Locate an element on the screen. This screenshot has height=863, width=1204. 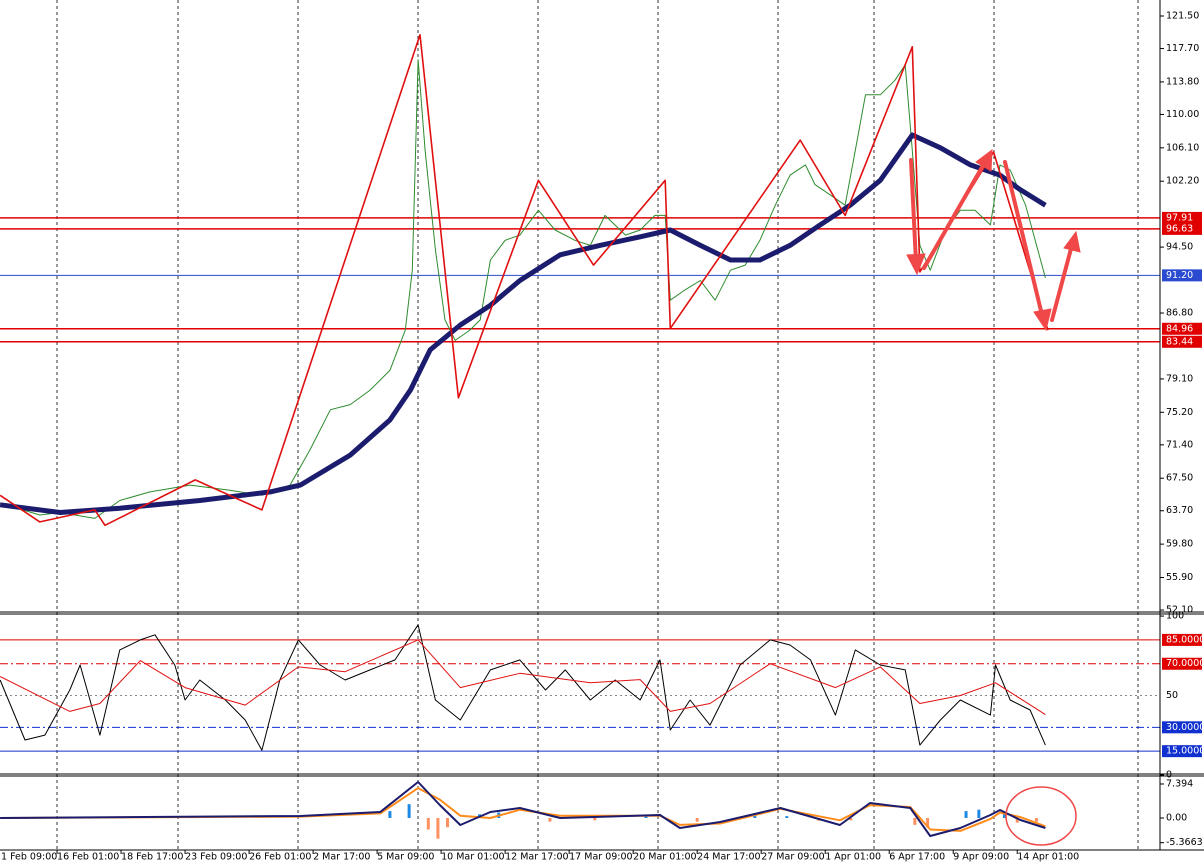
level-label: 97.91 is located at coordinates (1179, 217).